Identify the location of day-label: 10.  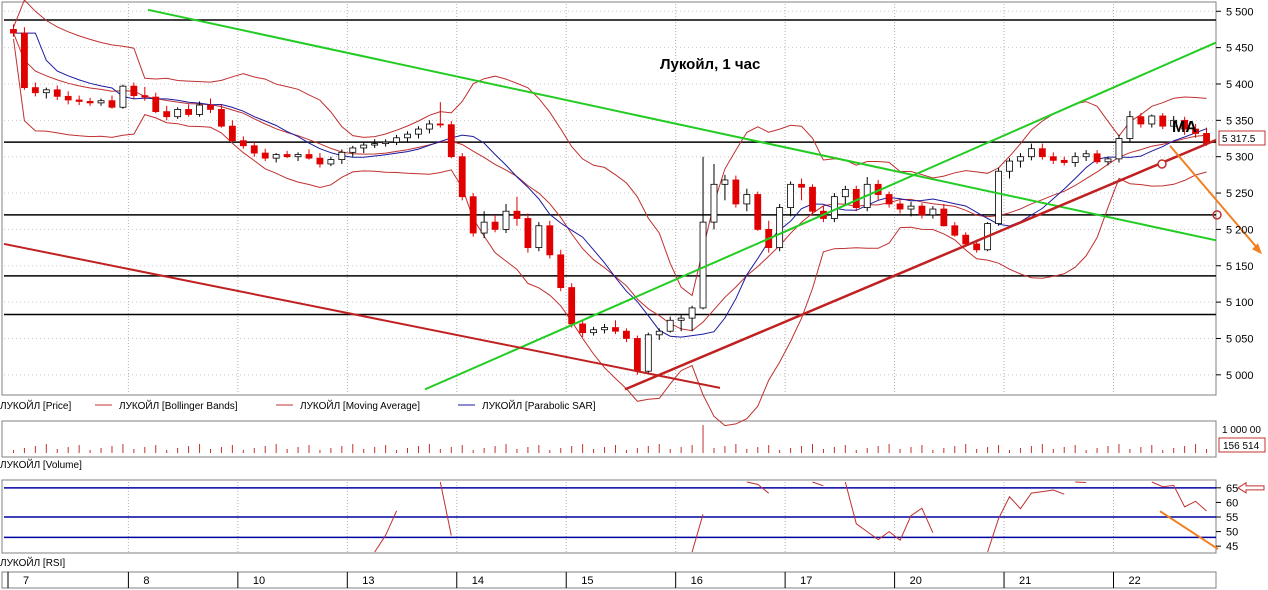
(259, 581).